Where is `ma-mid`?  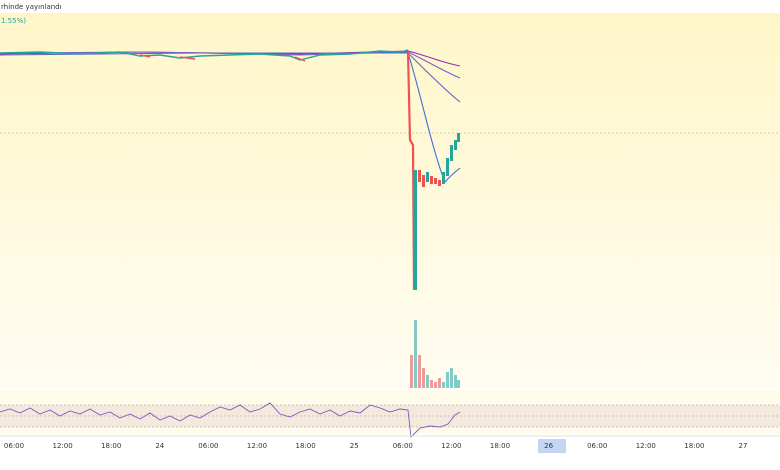
ma-mid is located at coordinates (230, 65).